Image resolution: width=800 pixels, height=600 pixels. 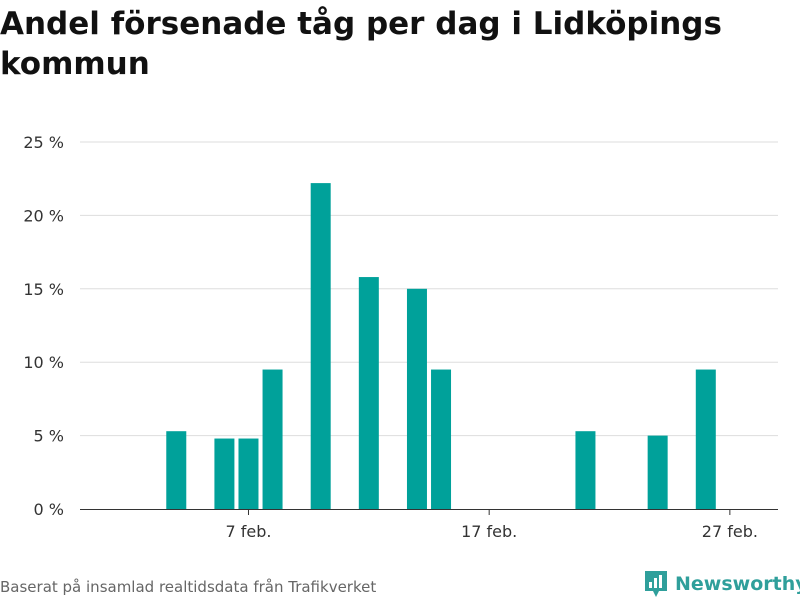 I want to click on y-tick-label: 0 %, so click(x=49, y=509).